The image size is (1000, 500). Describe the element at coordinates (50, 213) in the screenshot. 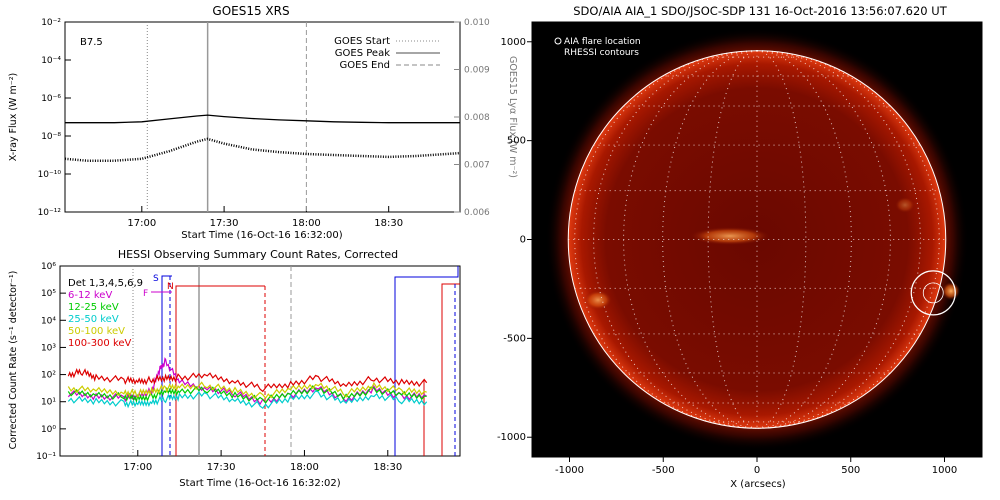

I see `goes-y-tick-label: 10⁻¹²` at that location.